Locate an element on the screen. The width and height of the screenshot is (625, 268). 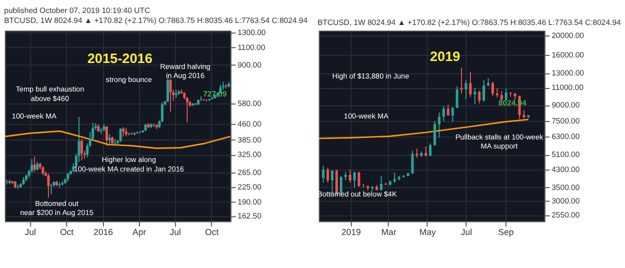
text: published October 07, 2019 10:19:40 UTC is located at coordinates (77, 11).